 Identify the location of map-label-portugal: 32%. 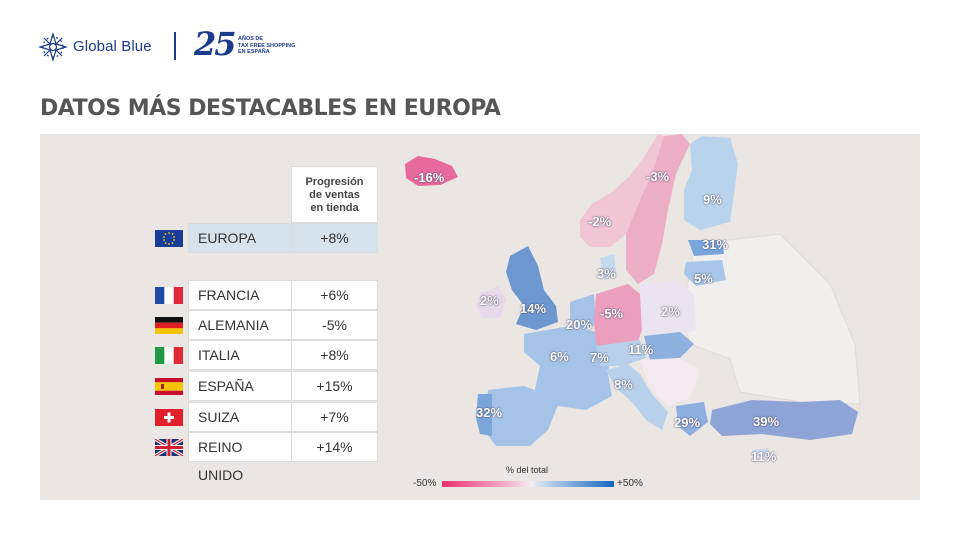
(489, 412).